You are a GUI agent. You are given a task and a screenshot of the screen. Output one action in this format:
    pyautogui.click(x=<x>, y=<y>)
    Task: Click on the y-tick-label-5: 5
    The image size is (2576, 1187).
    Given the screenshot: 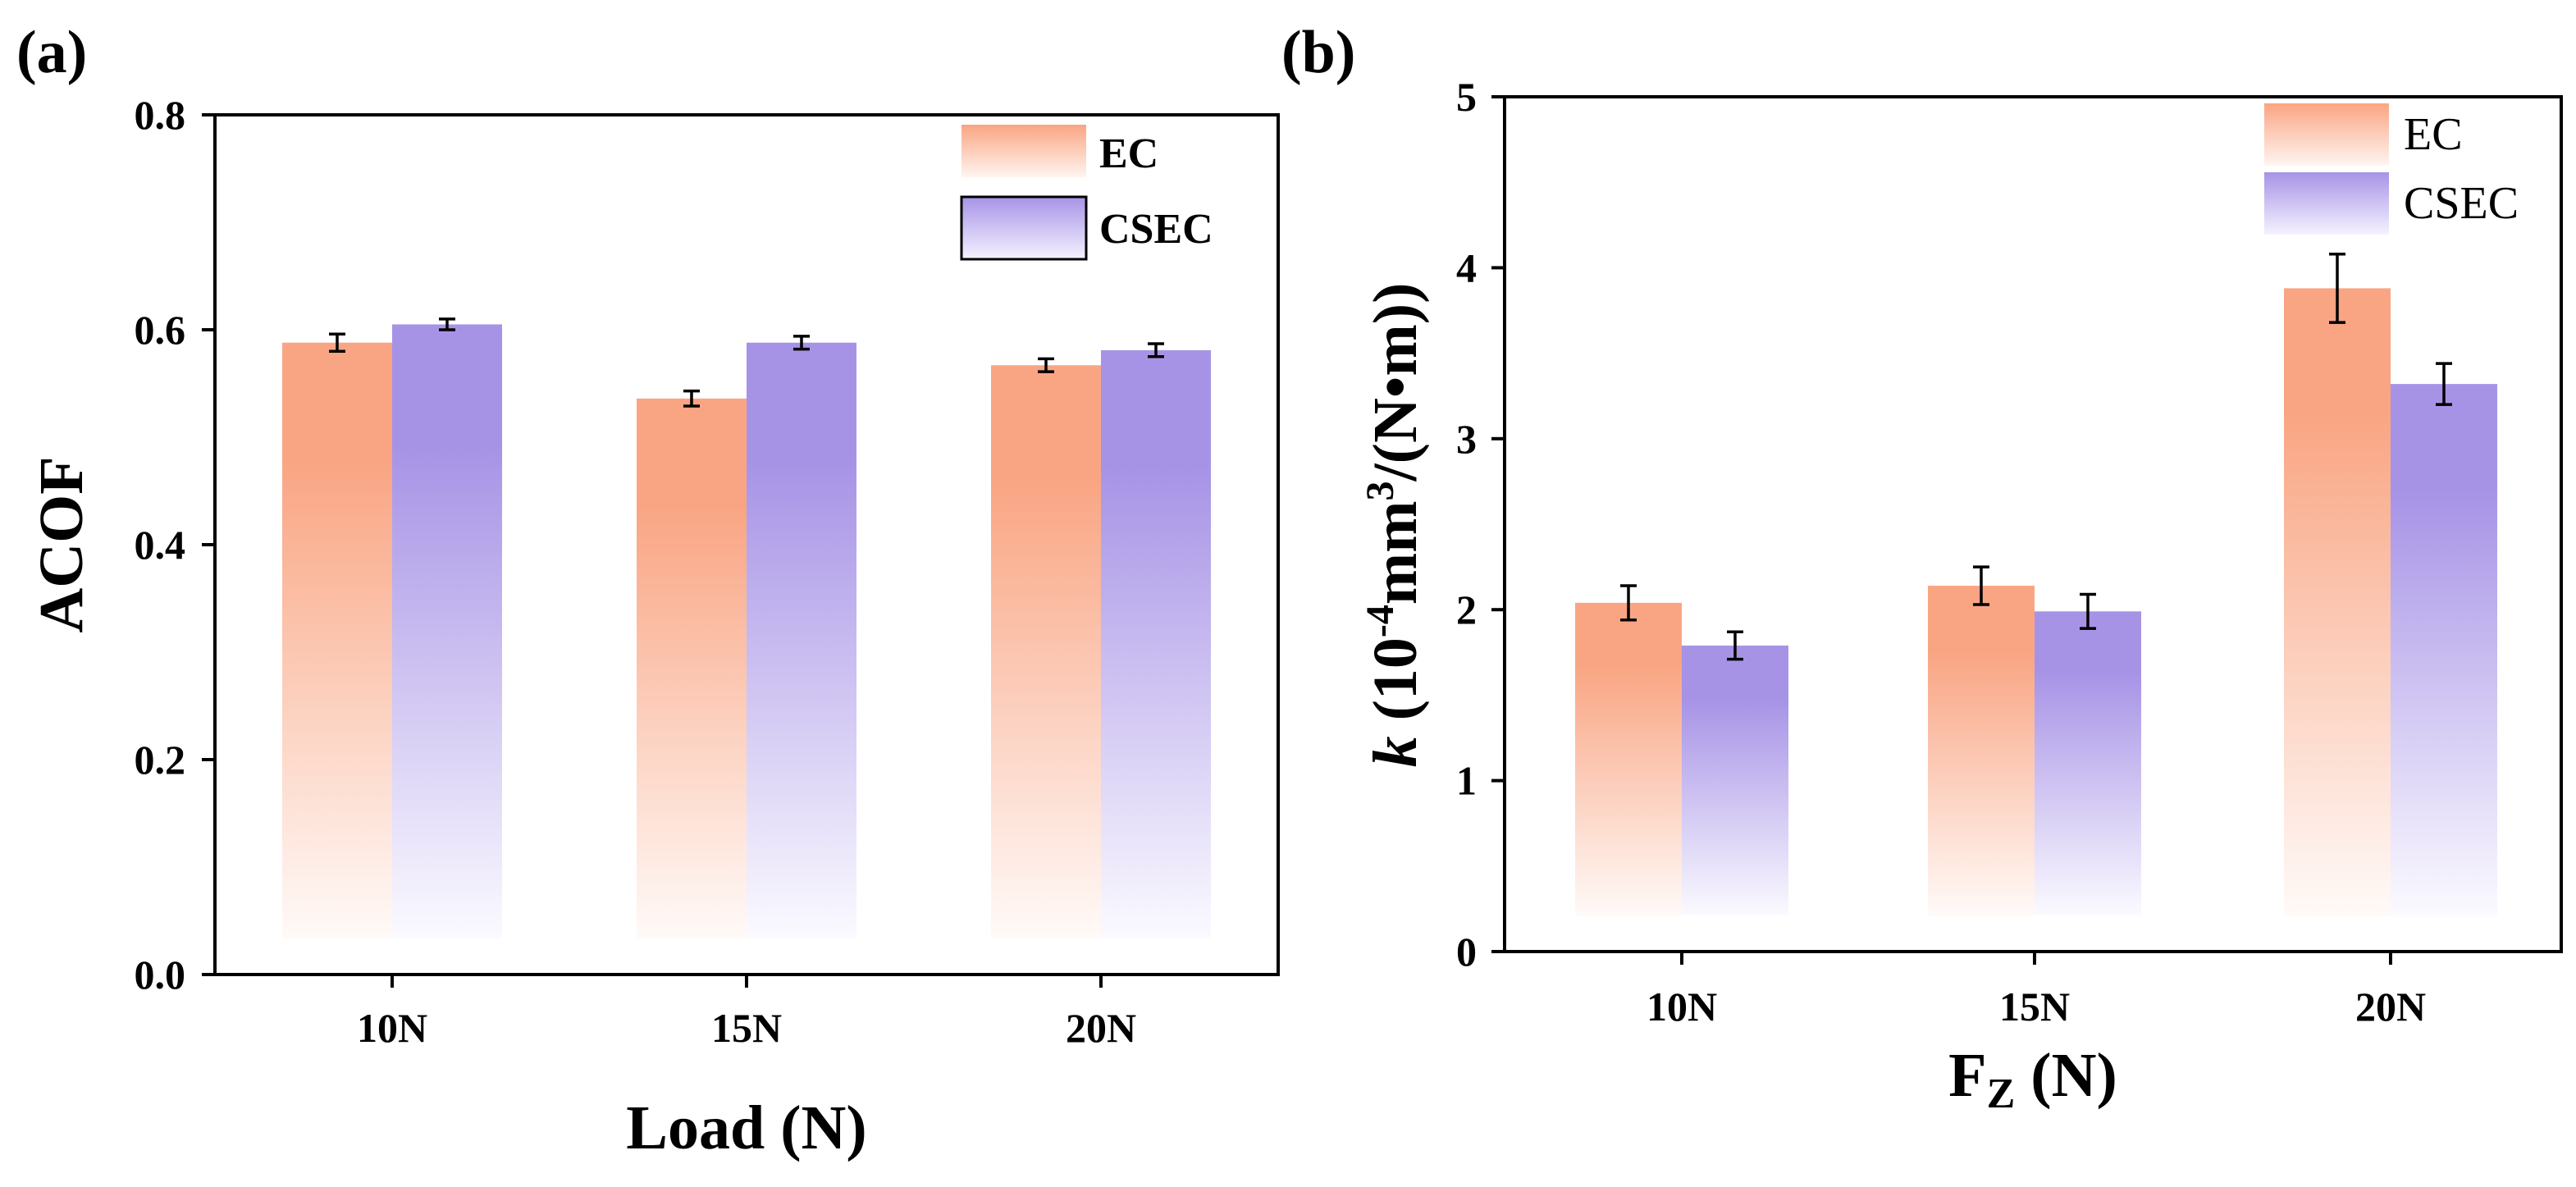 What is the action you would take?
    pyautogui.click(x=1467, y=97)
    